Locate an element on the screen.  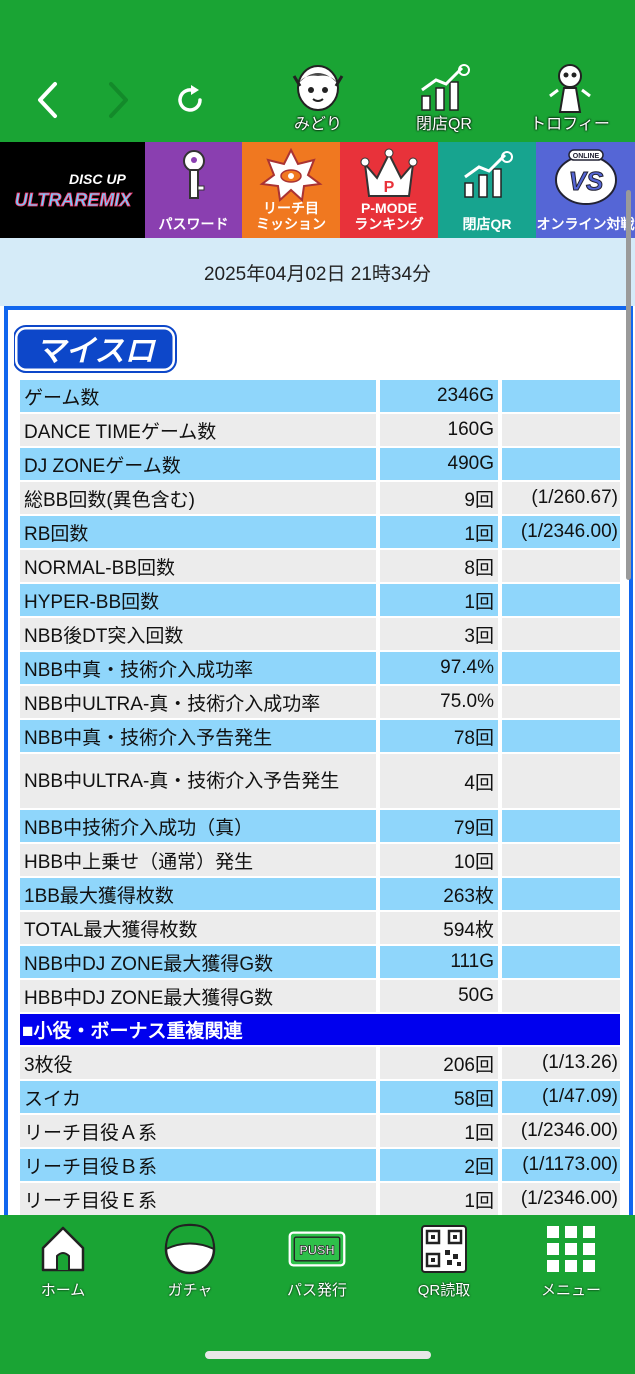
closing-qr-label: 閉店QR is located at coordinates (443, 124).